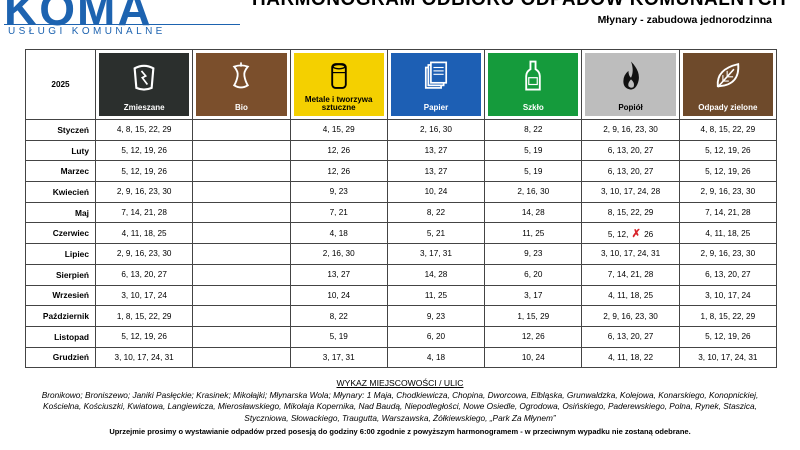 The height and width of the screenshot is (450, 800). I want to click on category-label: Bio, so click(241, 108).